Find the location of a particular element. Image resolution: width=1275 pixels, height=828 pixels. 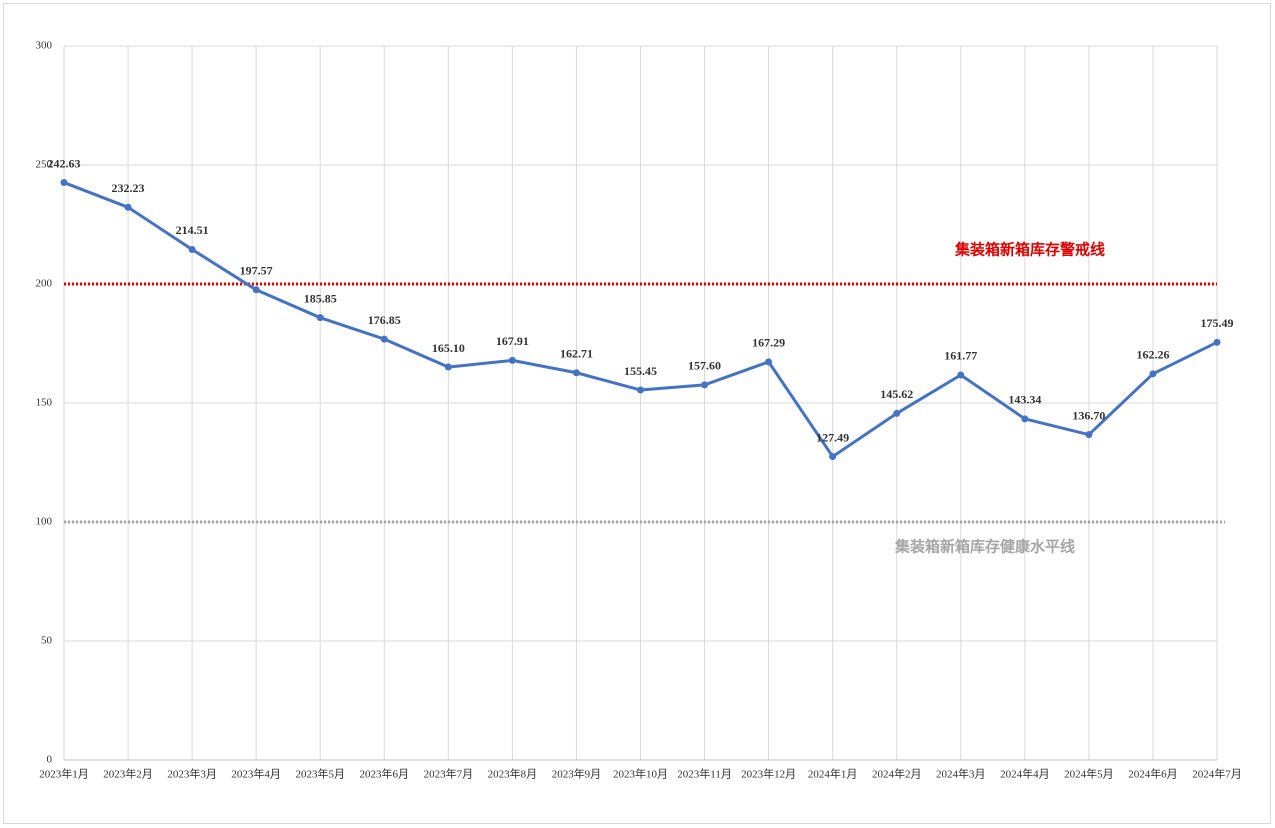

y-tick-label: 50 is located at coordinates (47, 641).